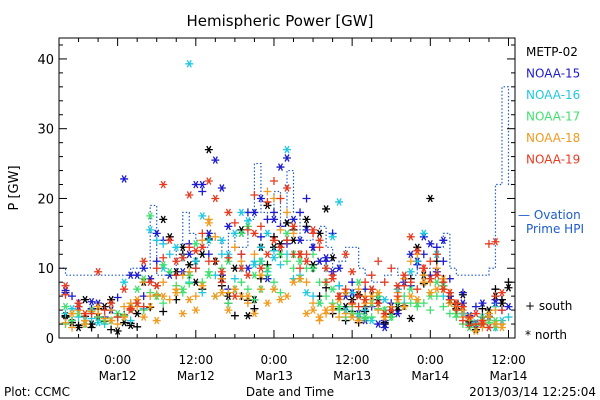 The width and height of the screenshot is (600, 400). What do you see at coordinates (37, 392) in the screenshot?
I see `footer-left: Plot: CCMC` at bounding box center [37, 392].